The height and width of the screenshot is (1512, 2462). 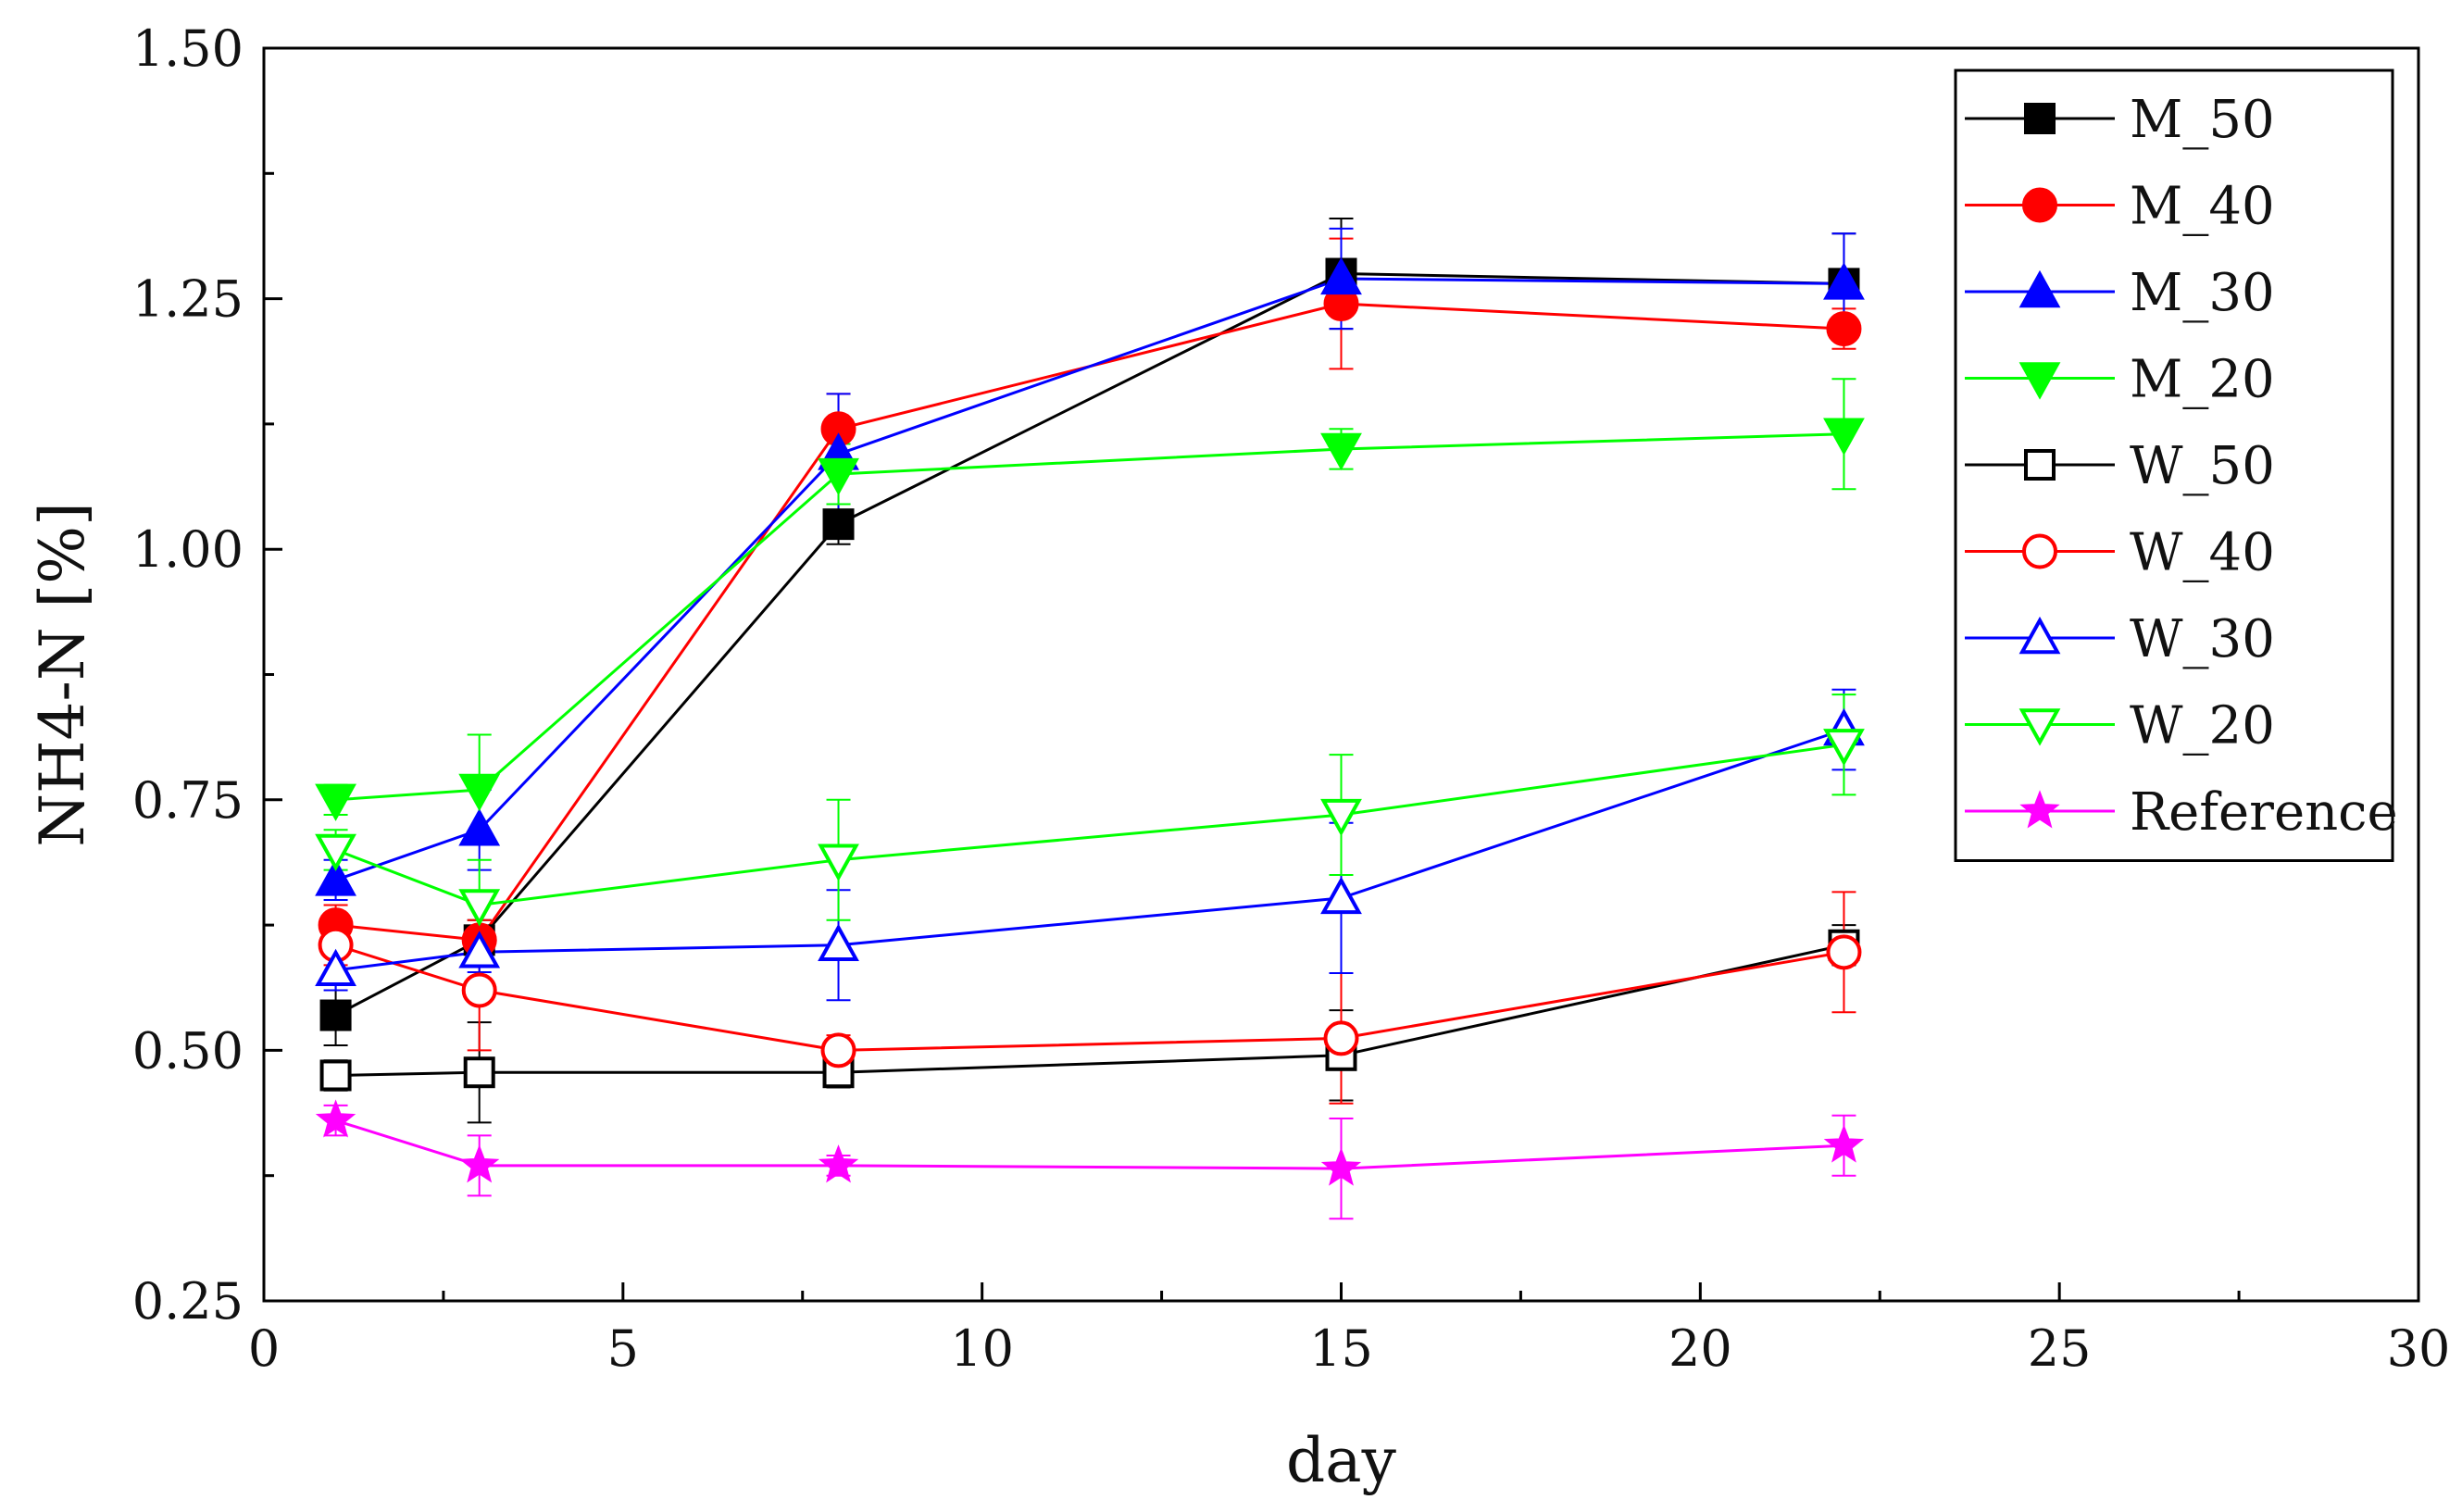 I want to click on y-axis-title: NH4-N [%], so click(x=63, y=675).